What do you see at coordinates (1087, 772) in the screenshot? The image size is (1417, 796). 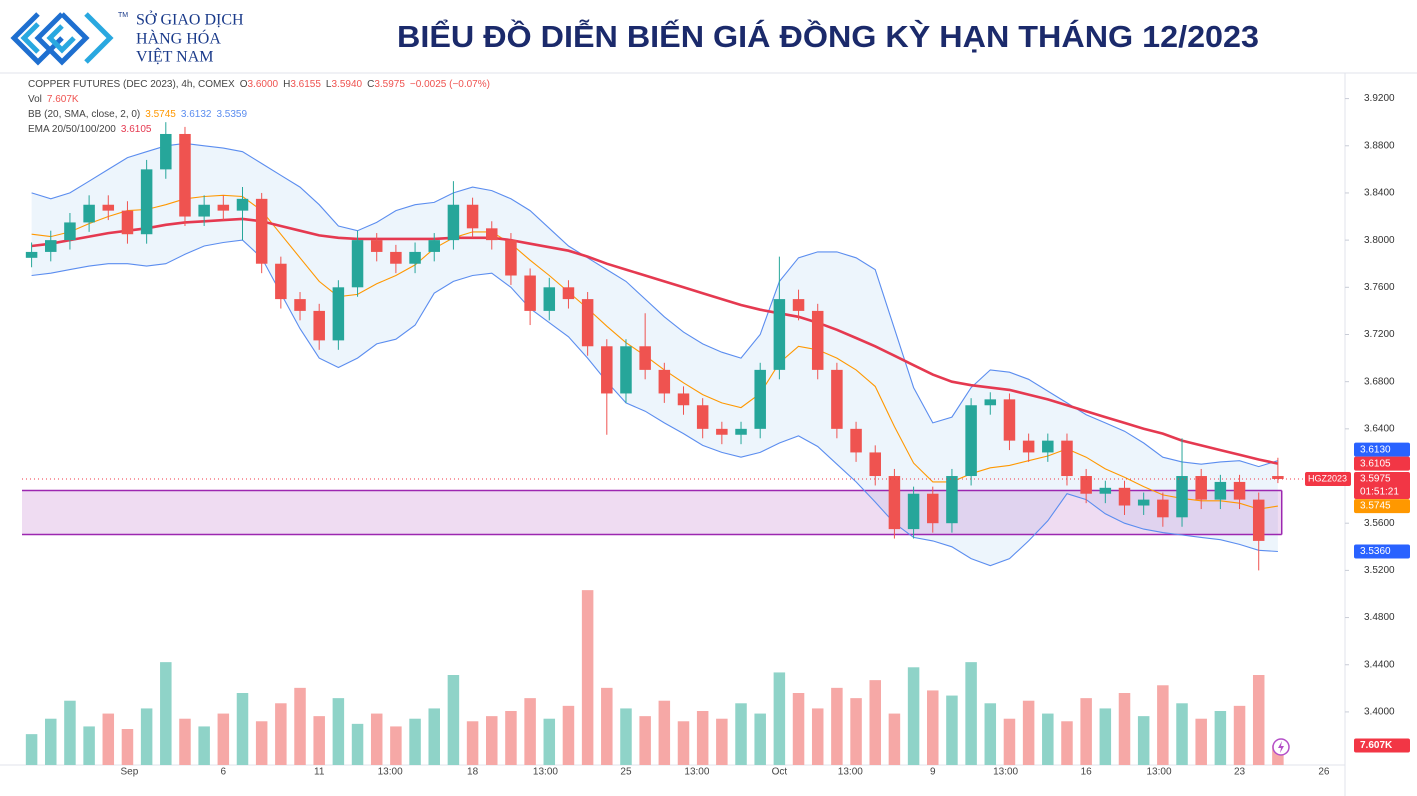 I see `x-tick-label: 16` at bounding box center [1087, 772].